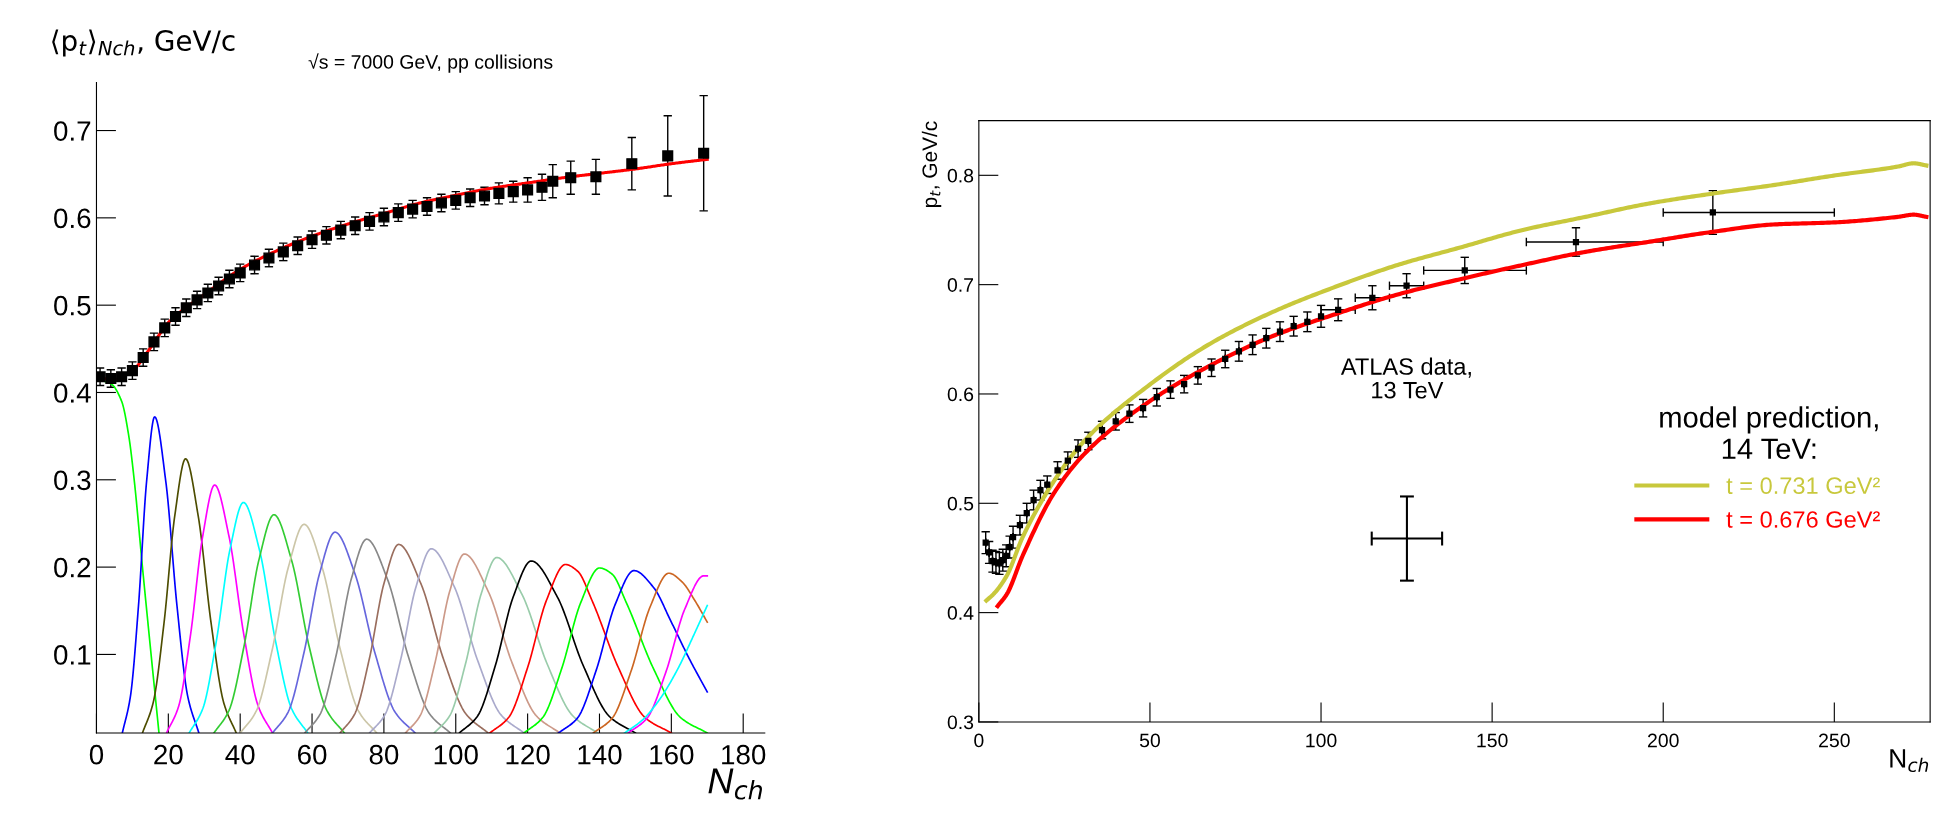 The height and width of the screenshot is (813, 1941). I want to click on x-tick-label: 60, so click(312, 754).